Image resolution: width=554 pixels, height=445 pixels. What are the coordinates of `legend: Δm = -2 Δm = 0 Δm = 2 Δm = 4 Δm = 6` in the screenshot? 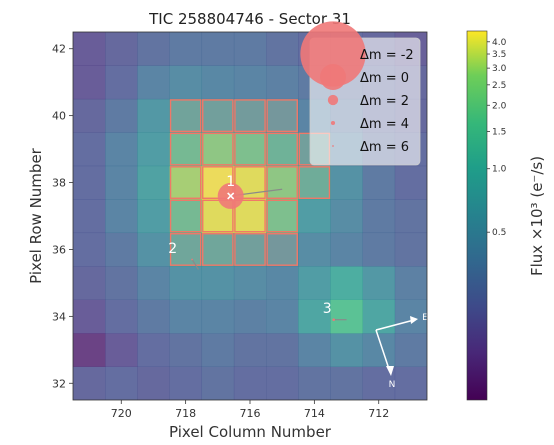 It's located at (360, 93).